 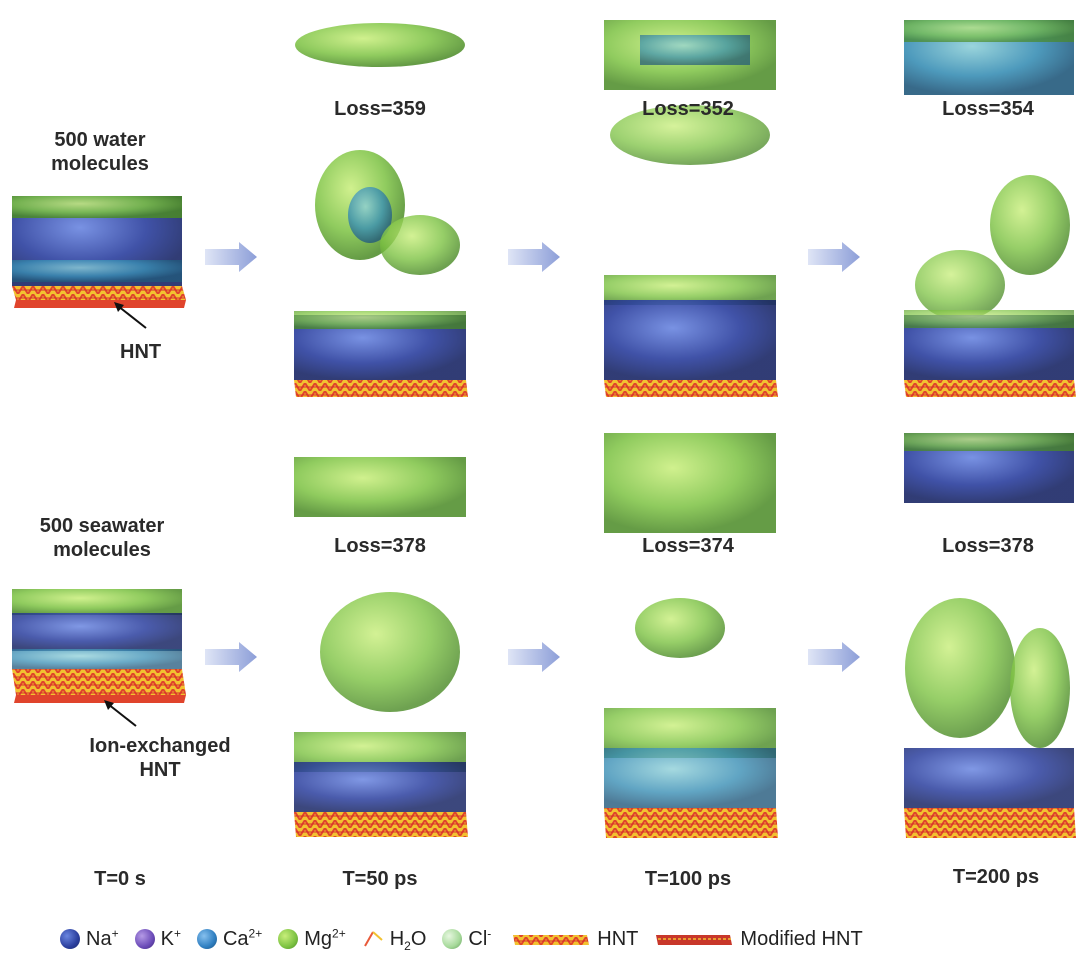 I want to click on legend-ca: Ca2+, so click(x=229, y=938).